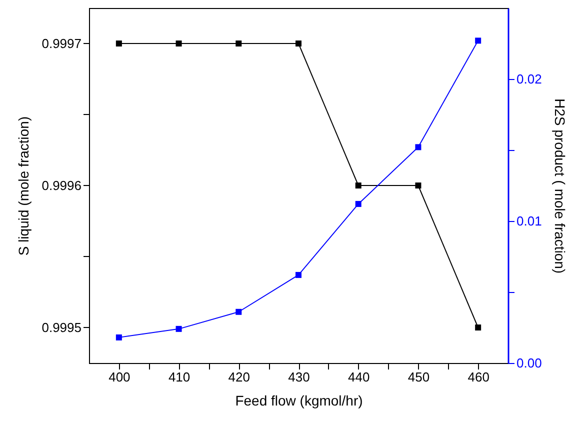 This screenshot has width=568, height=423. What do you see at coordinates (24, 186) in the screenshot?
I see `y-axis-title: S liquid (mole fraction)` at bounding box center [24, 186].